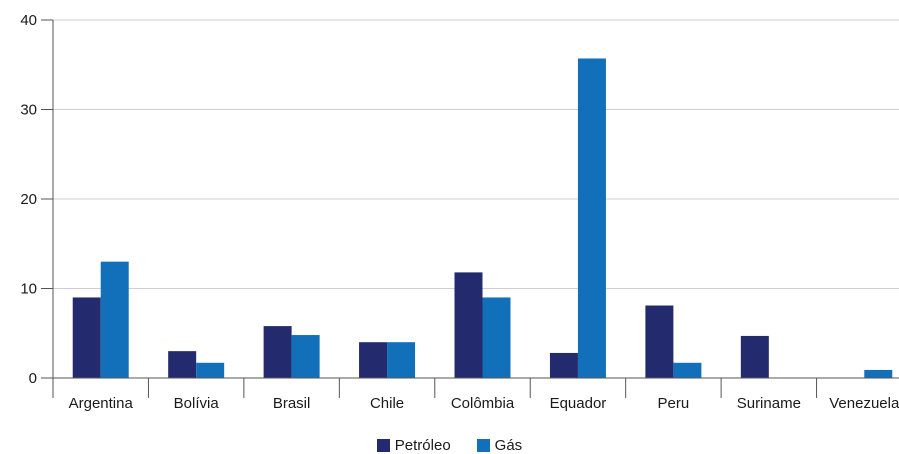 The width and height of the screenshot is (899, 454). I want to click on y-tick-labels: 0 10 20 30 40, so click(28, 199).